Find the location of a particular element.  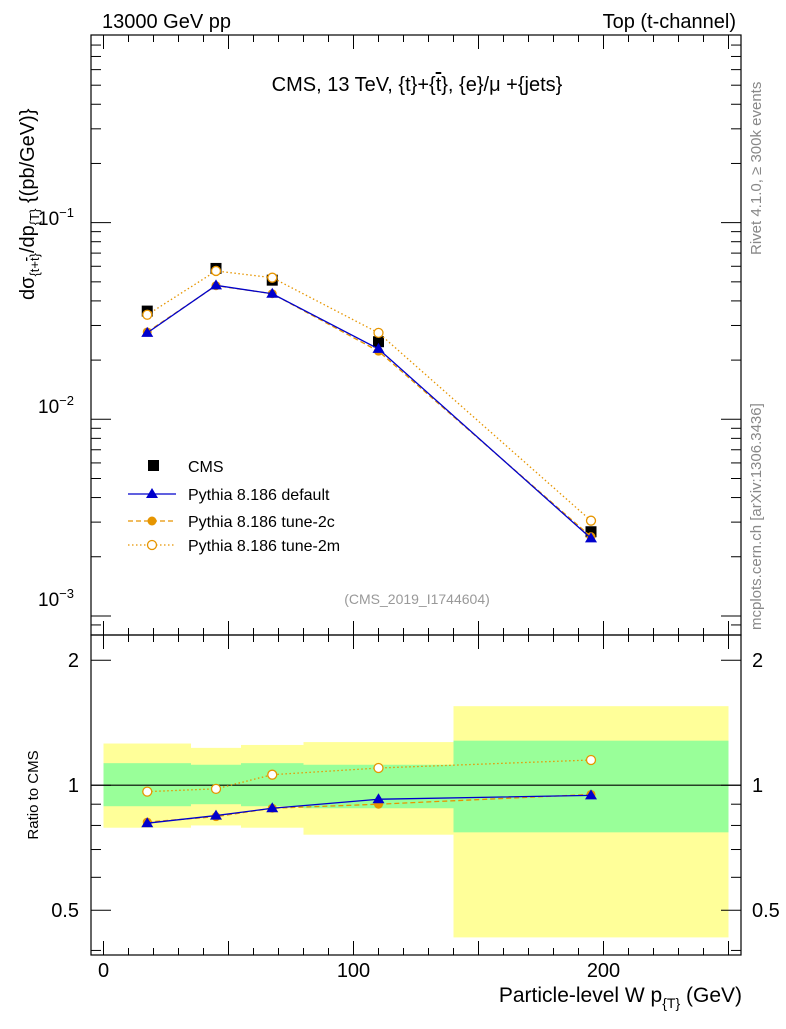

source-label: mcplots.cern.ch [arXiv:1306.3436] is located at coordinates (756, 516).